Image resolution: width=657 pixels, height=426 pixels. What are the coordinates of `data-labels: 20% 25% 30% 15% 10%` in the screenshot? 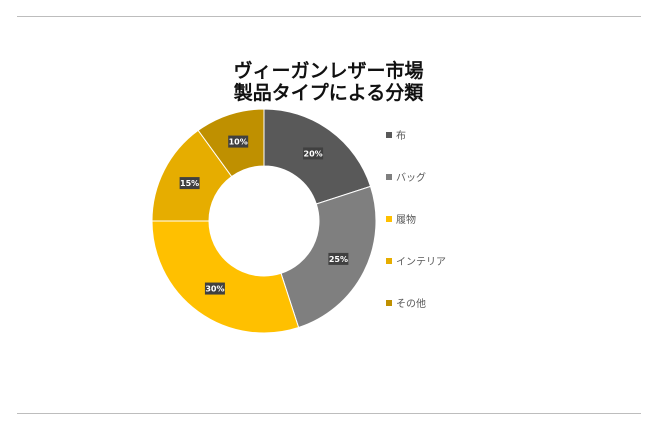 It's located at (264, 215).